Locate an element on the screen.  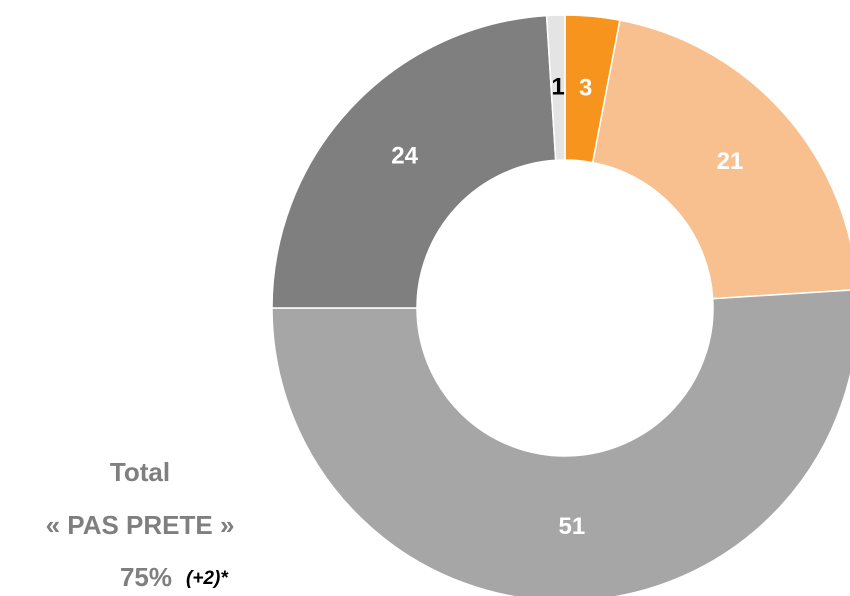
data-label: 3 is located at coordinates (585, 87).